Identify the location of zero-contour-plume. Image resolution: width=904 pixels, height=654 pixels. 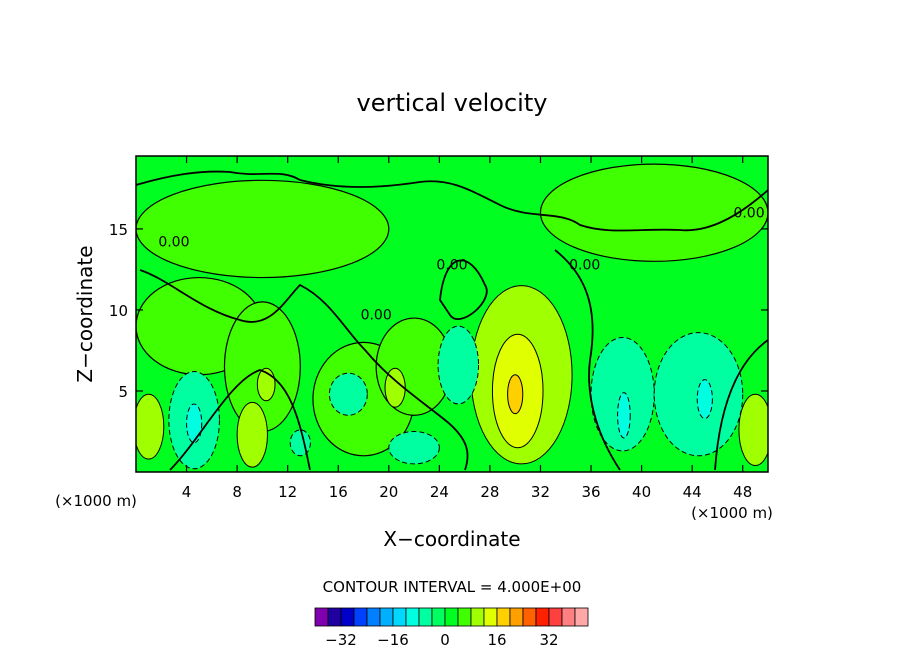
(463, 289).